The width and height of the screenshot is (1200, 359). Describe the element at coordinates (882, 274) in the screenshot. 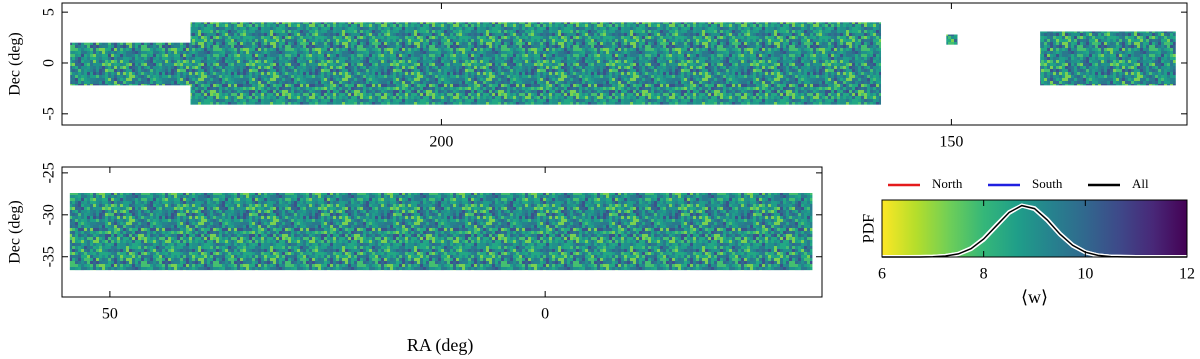

I see `x-tick-label: 6` at that location.